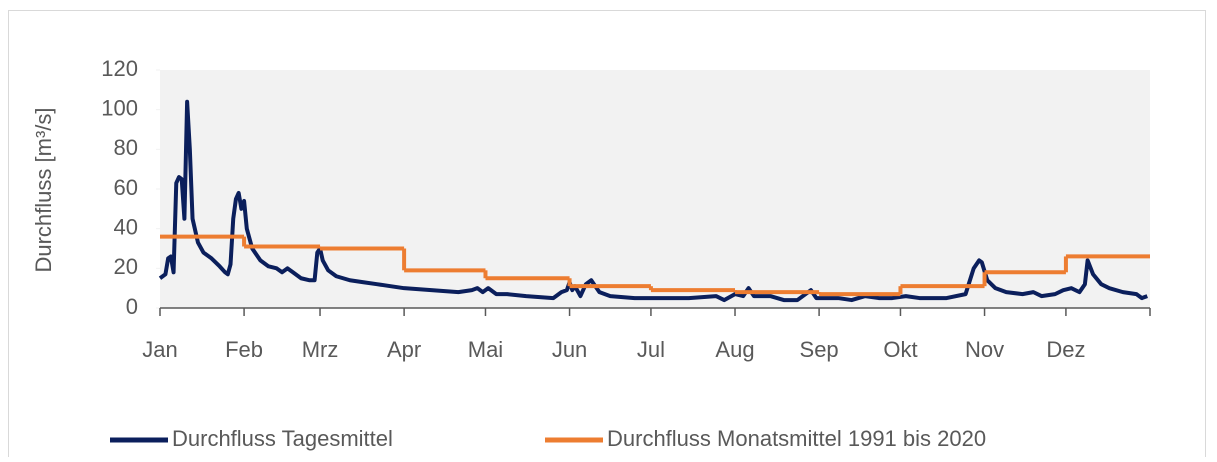  I want to click on y-tick-label: 20, so click(126, 266).